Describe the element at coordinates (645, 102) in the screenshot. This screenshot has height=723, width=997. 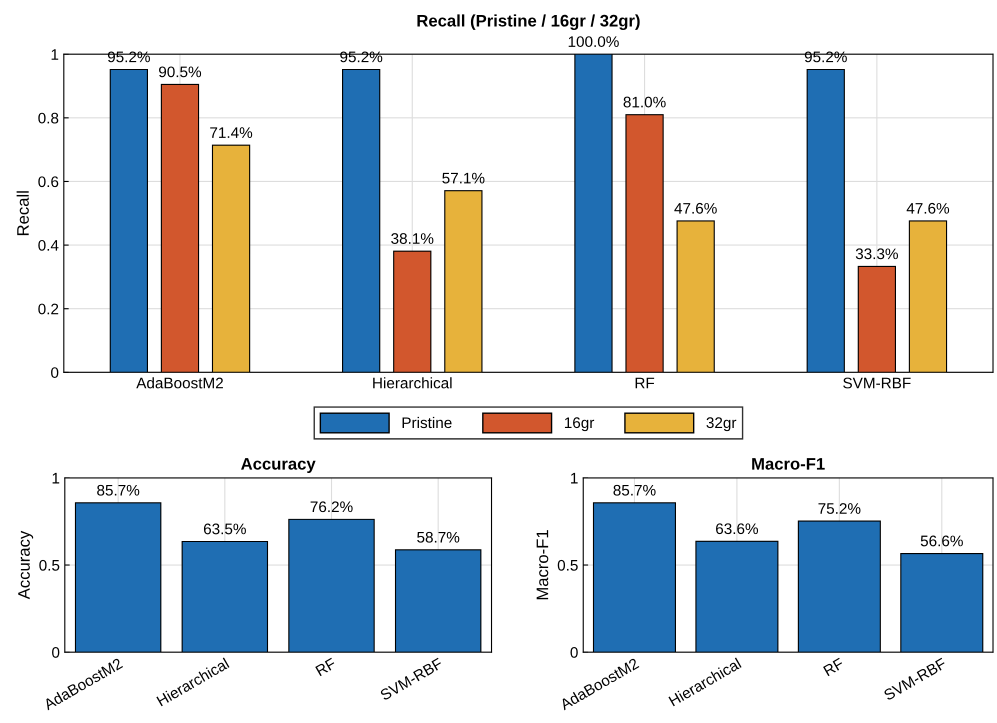
I see `data-label: 81.0%` at that location.